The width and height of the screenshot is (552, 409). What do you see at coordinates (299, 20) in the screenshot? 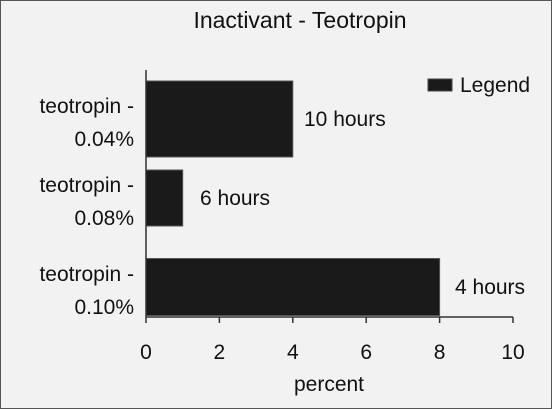
I see `chart-title: Inactivant - Teotropin` at bounding box center [299, 20].